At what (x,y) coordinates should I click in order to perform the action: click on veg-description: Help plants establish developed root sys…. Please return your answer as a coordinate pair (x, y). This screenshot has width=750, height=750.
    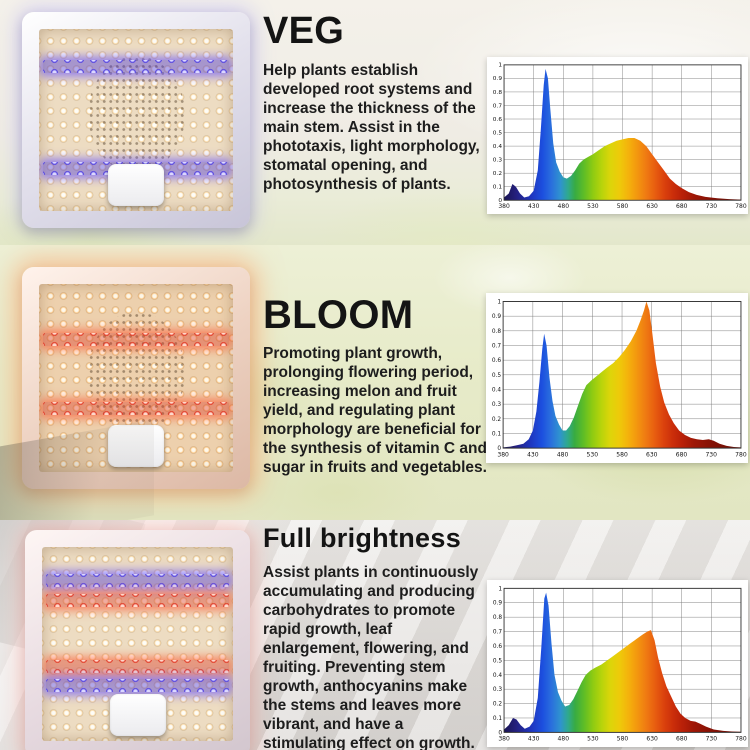
    Looking at the image, I should click on (371, 127).